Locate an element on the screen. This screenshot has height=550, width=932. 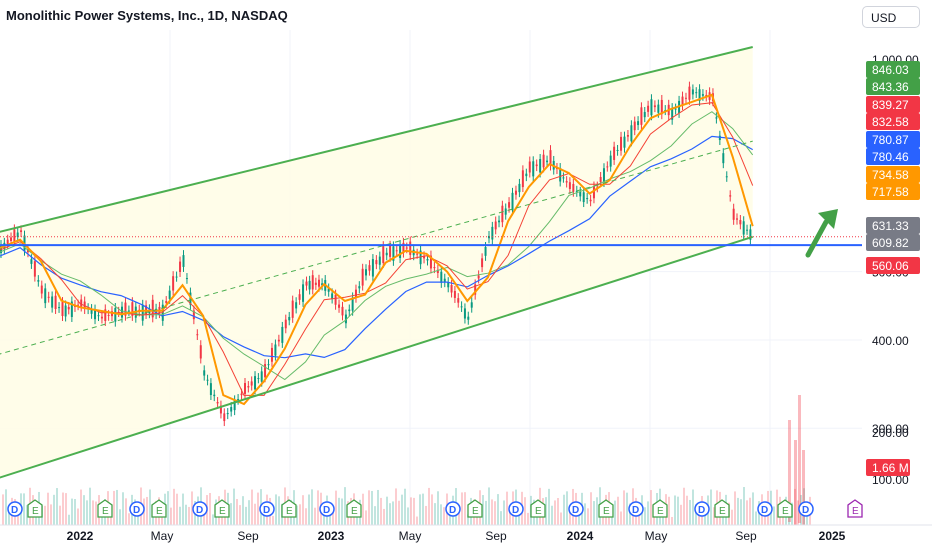
price-axis-tick-label: 300.00 is located at coordinates (890, 429).